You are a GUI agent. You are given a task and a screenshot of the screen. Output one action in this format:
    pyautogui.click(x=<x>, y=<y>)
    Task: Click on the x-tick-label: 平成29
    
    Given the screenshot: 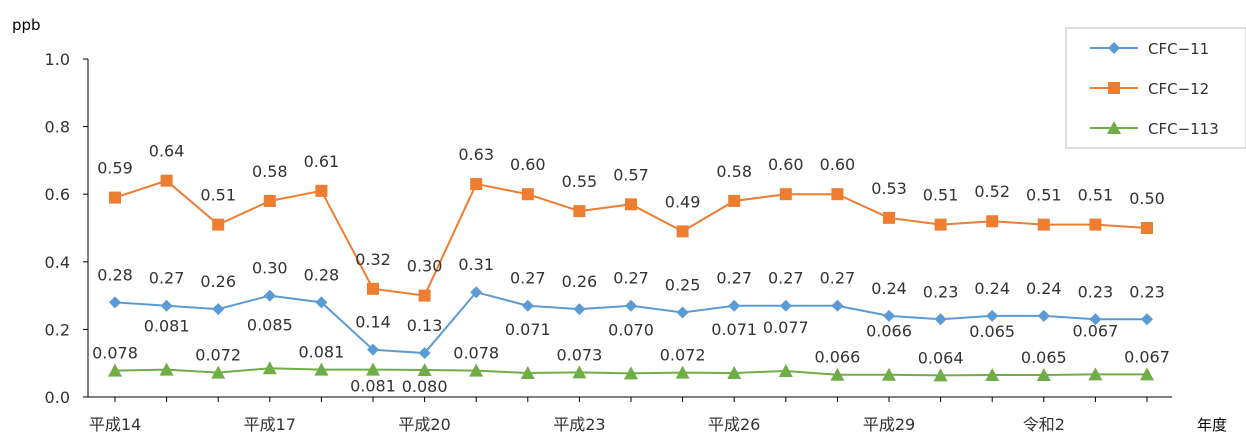 What is the action you would take?
    pyautogui.click(x=889, y=424)
    